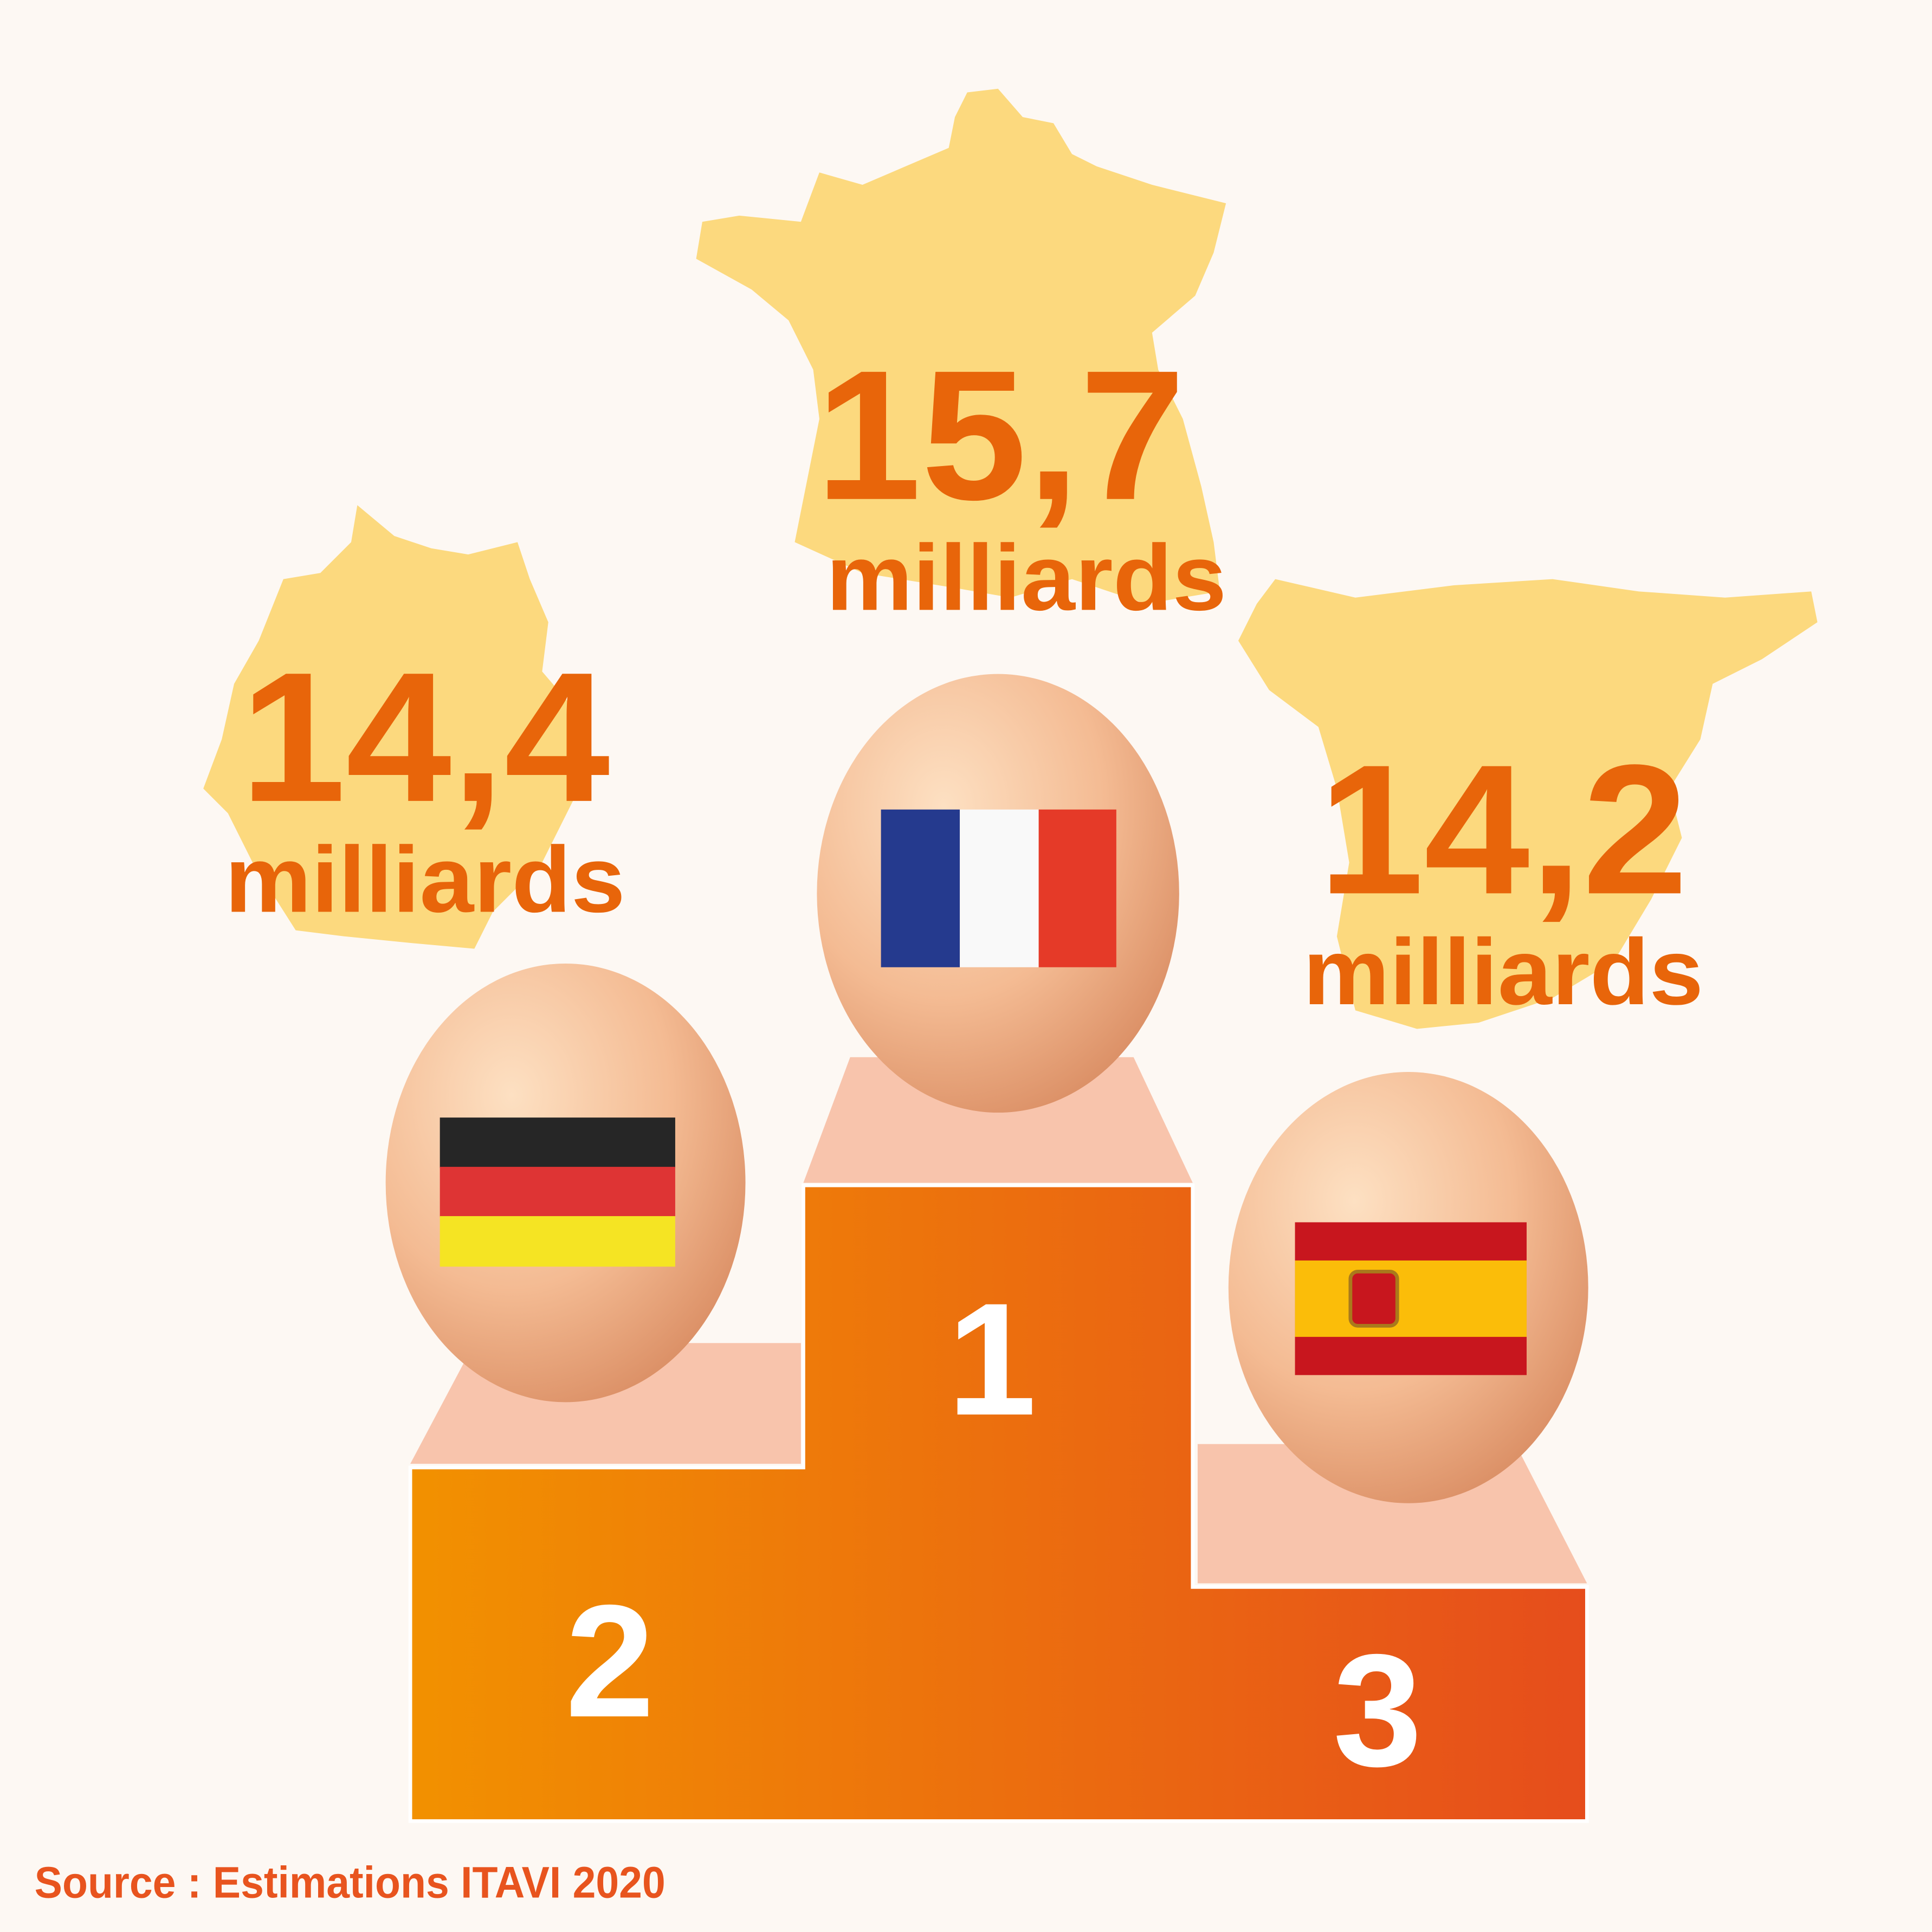  What do you see at coordinates (557, 1192) in the screenshot?
I see `flag-germany` at bounding box center [557, 1192].